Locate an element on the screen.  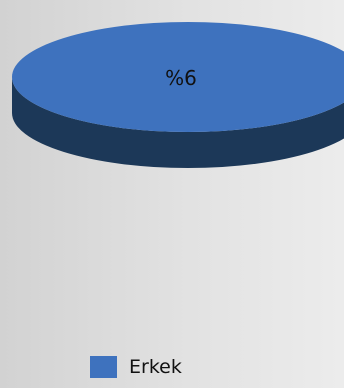
pie-data-label-erkek: %6 is located at coordinates (181, 78).